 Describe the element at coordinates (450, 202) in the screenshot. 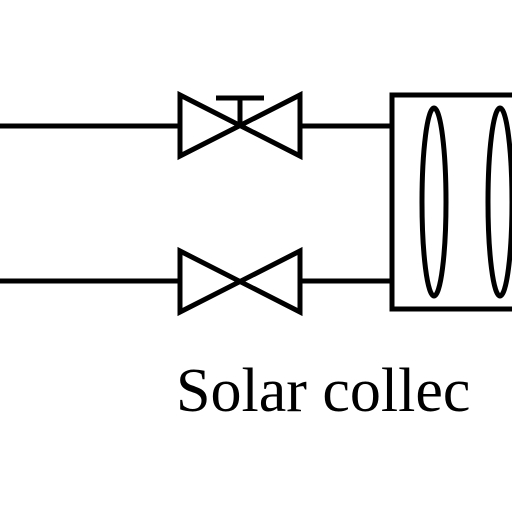

I see `solar-collector-icon` at that location.